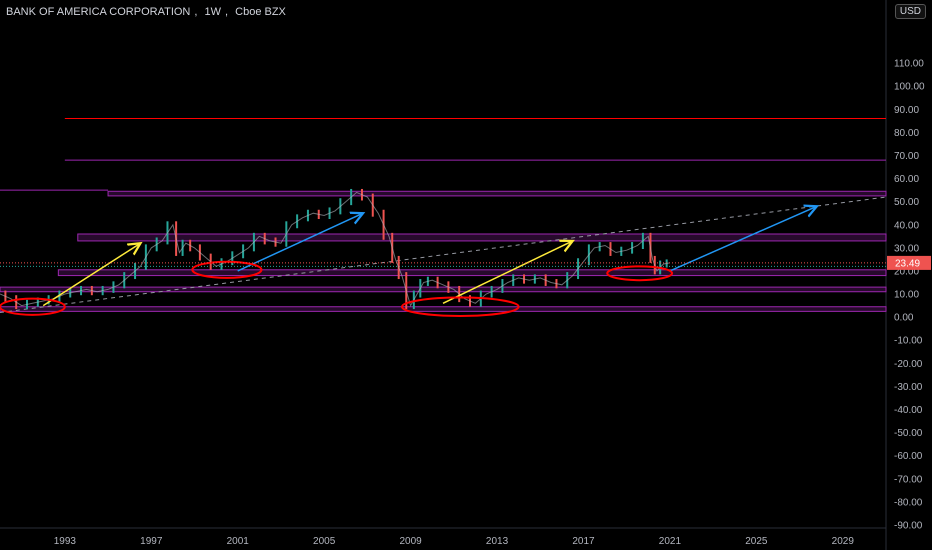  Describe the element at coordinates (906, 271) in the screenshot. I see `y-tick-label: 20.00` at that location.